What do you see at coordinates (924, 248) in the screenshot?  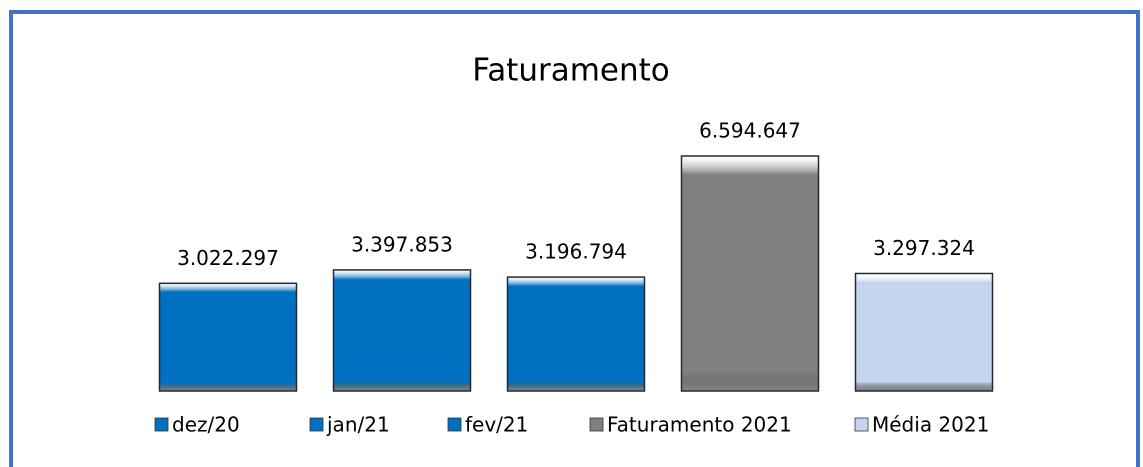 I see `data-label: 3.297.324` at bounding box center [924, 248].